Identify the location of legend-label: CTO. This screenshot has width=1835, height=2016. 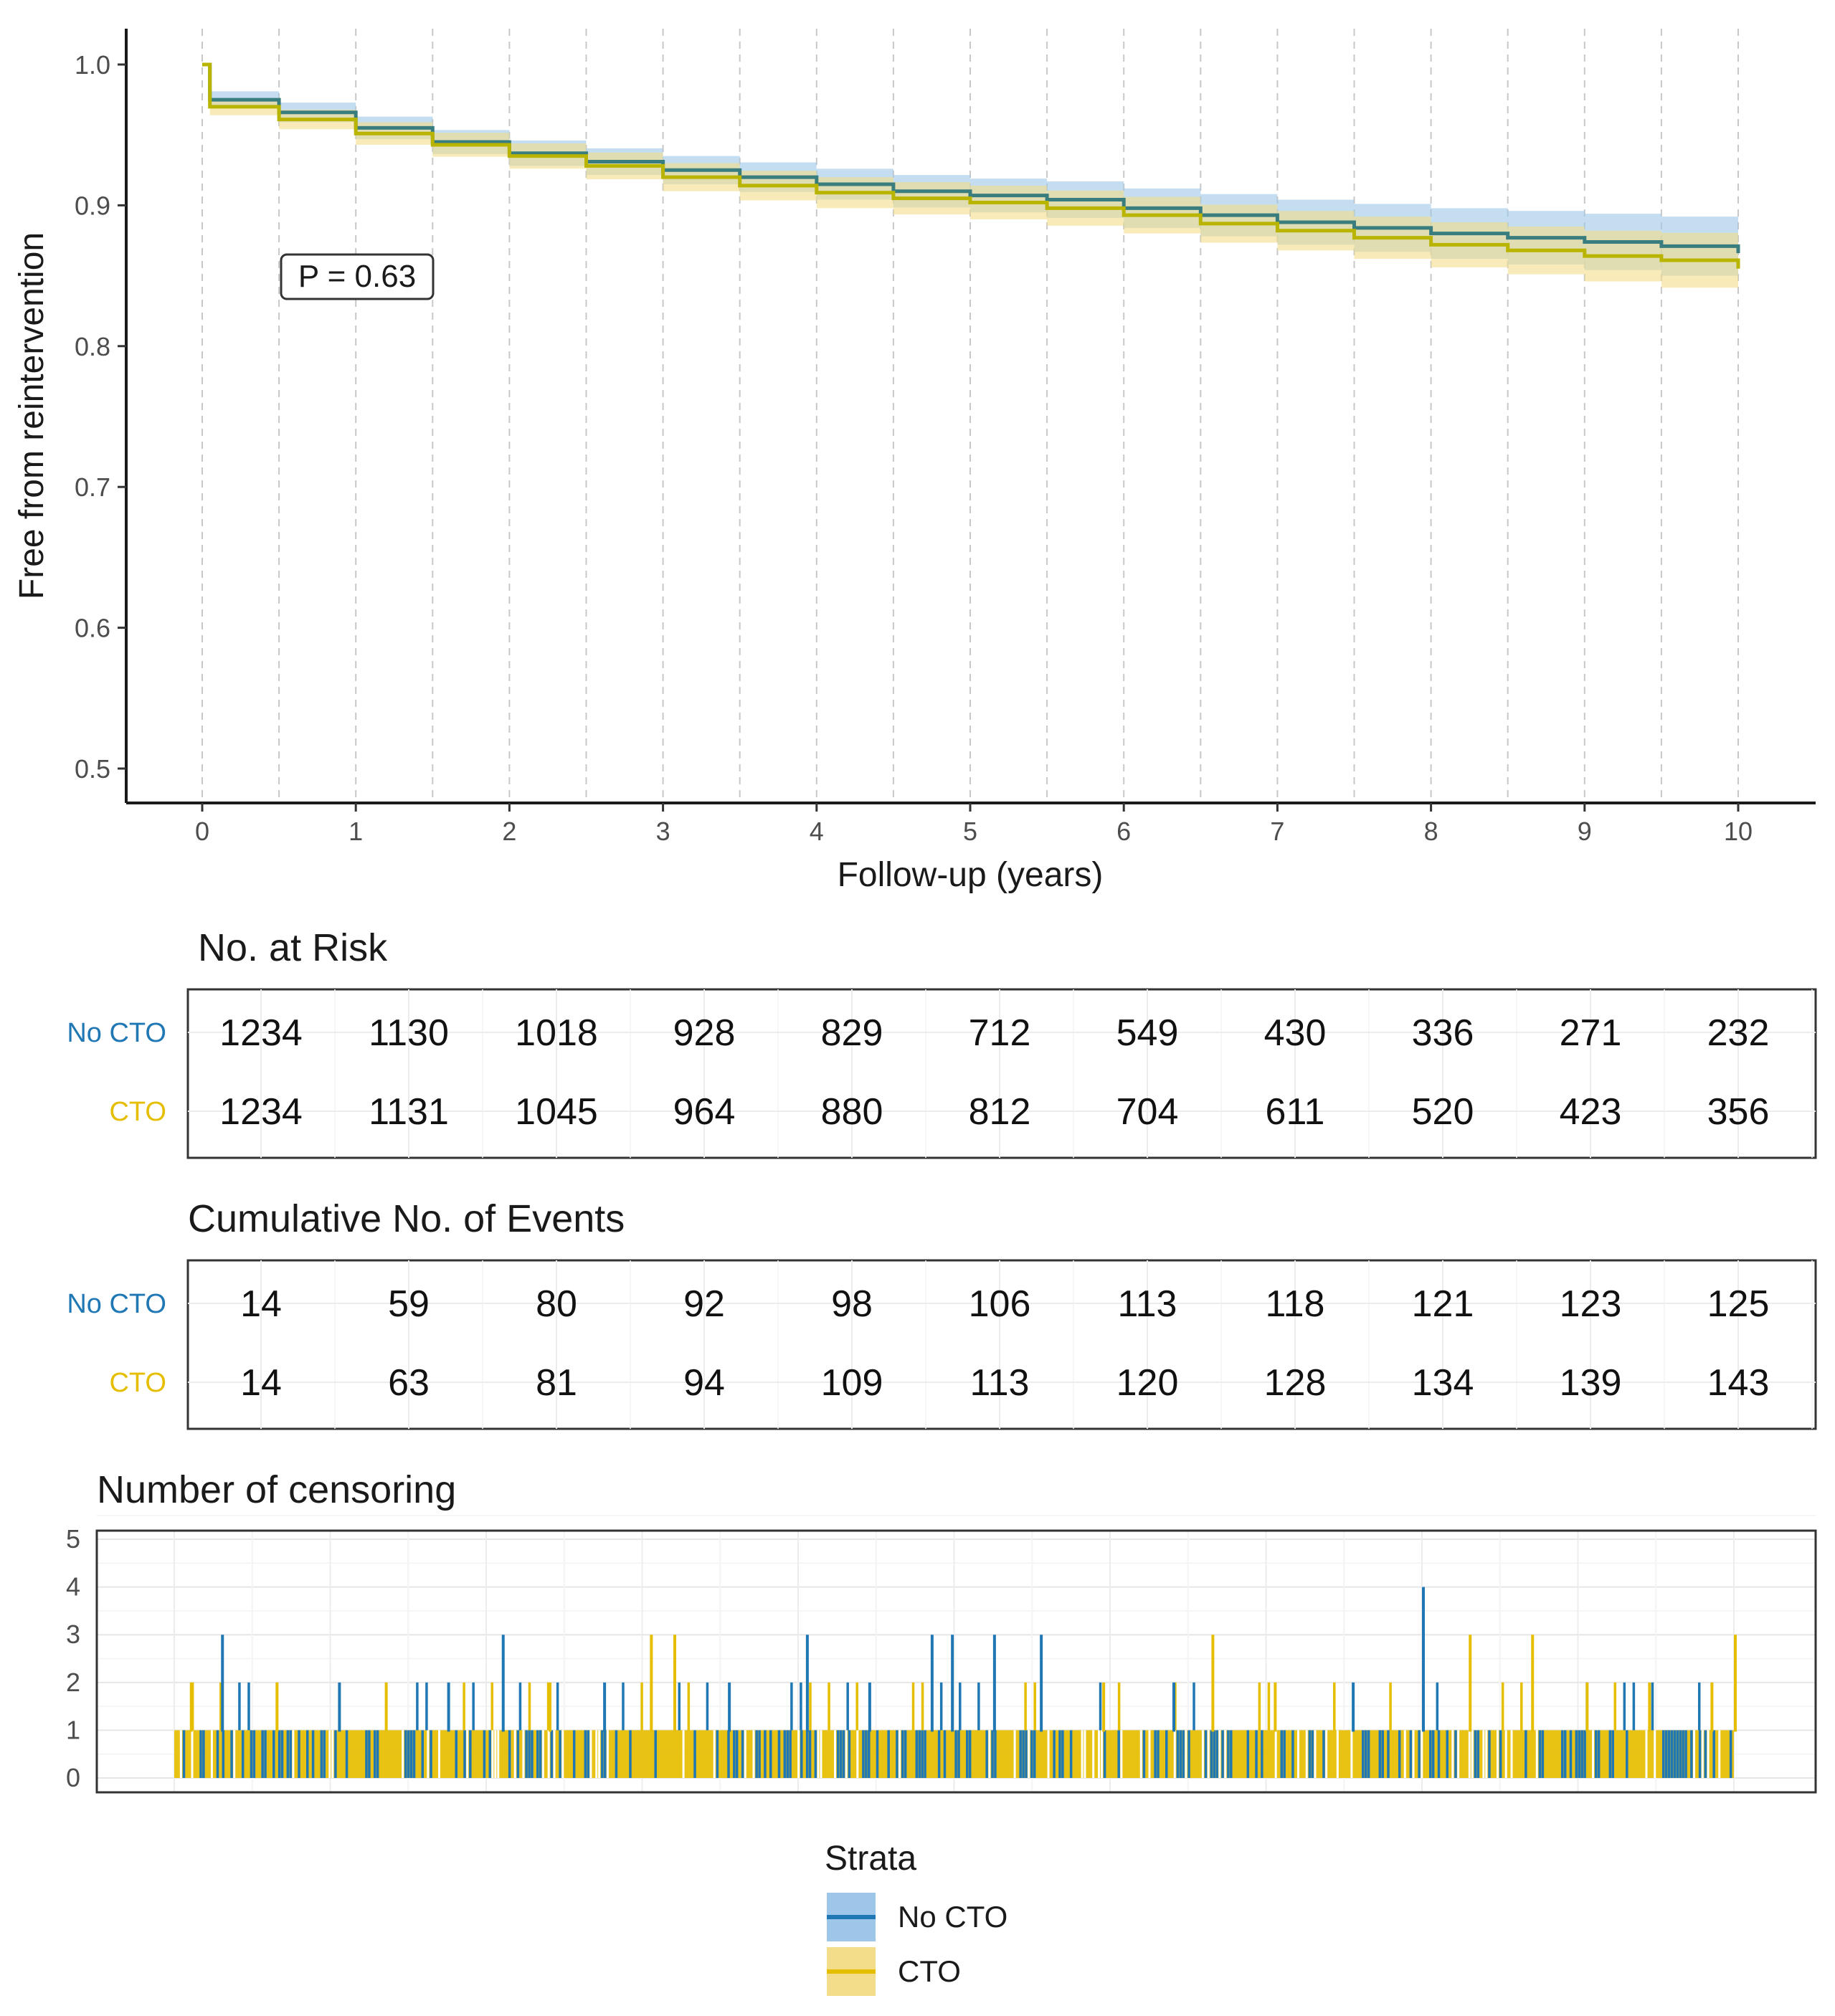
(929, 1971).